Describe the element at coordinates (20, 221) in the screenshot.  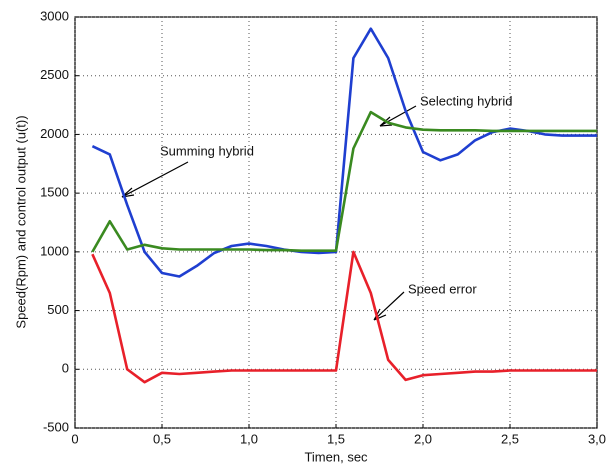
I see `y-axis-label: Speed(Rpm) and control output (u(t))` at that location.